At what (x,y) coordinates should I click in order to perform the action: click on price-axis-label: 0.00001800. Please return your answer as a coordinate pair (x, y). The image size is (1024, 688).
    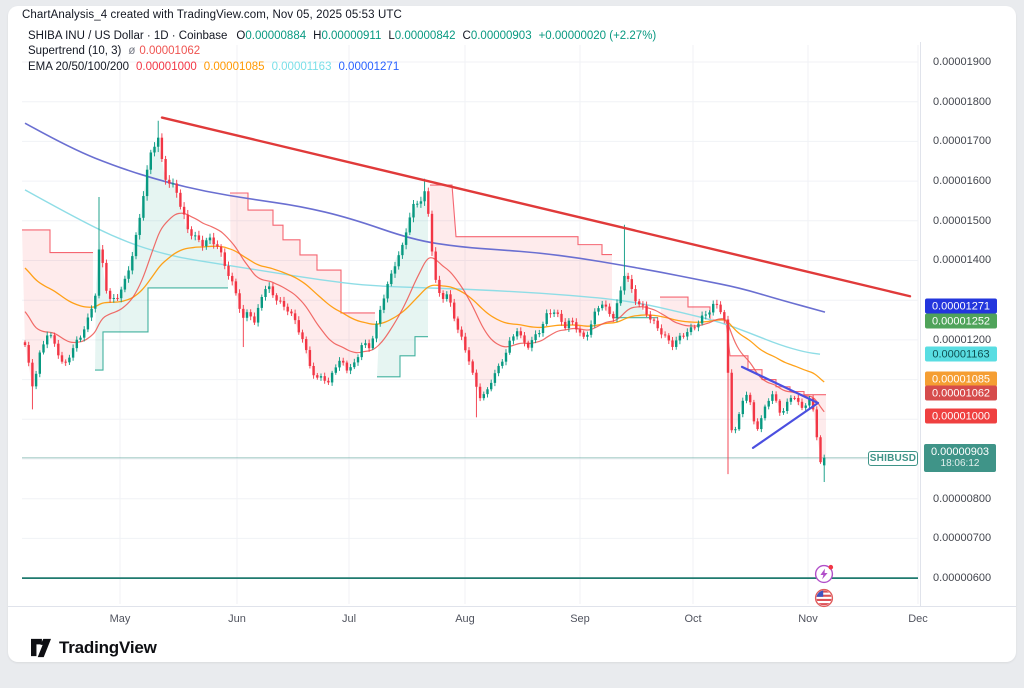
    Looking at the image, I should click on (962, 102).